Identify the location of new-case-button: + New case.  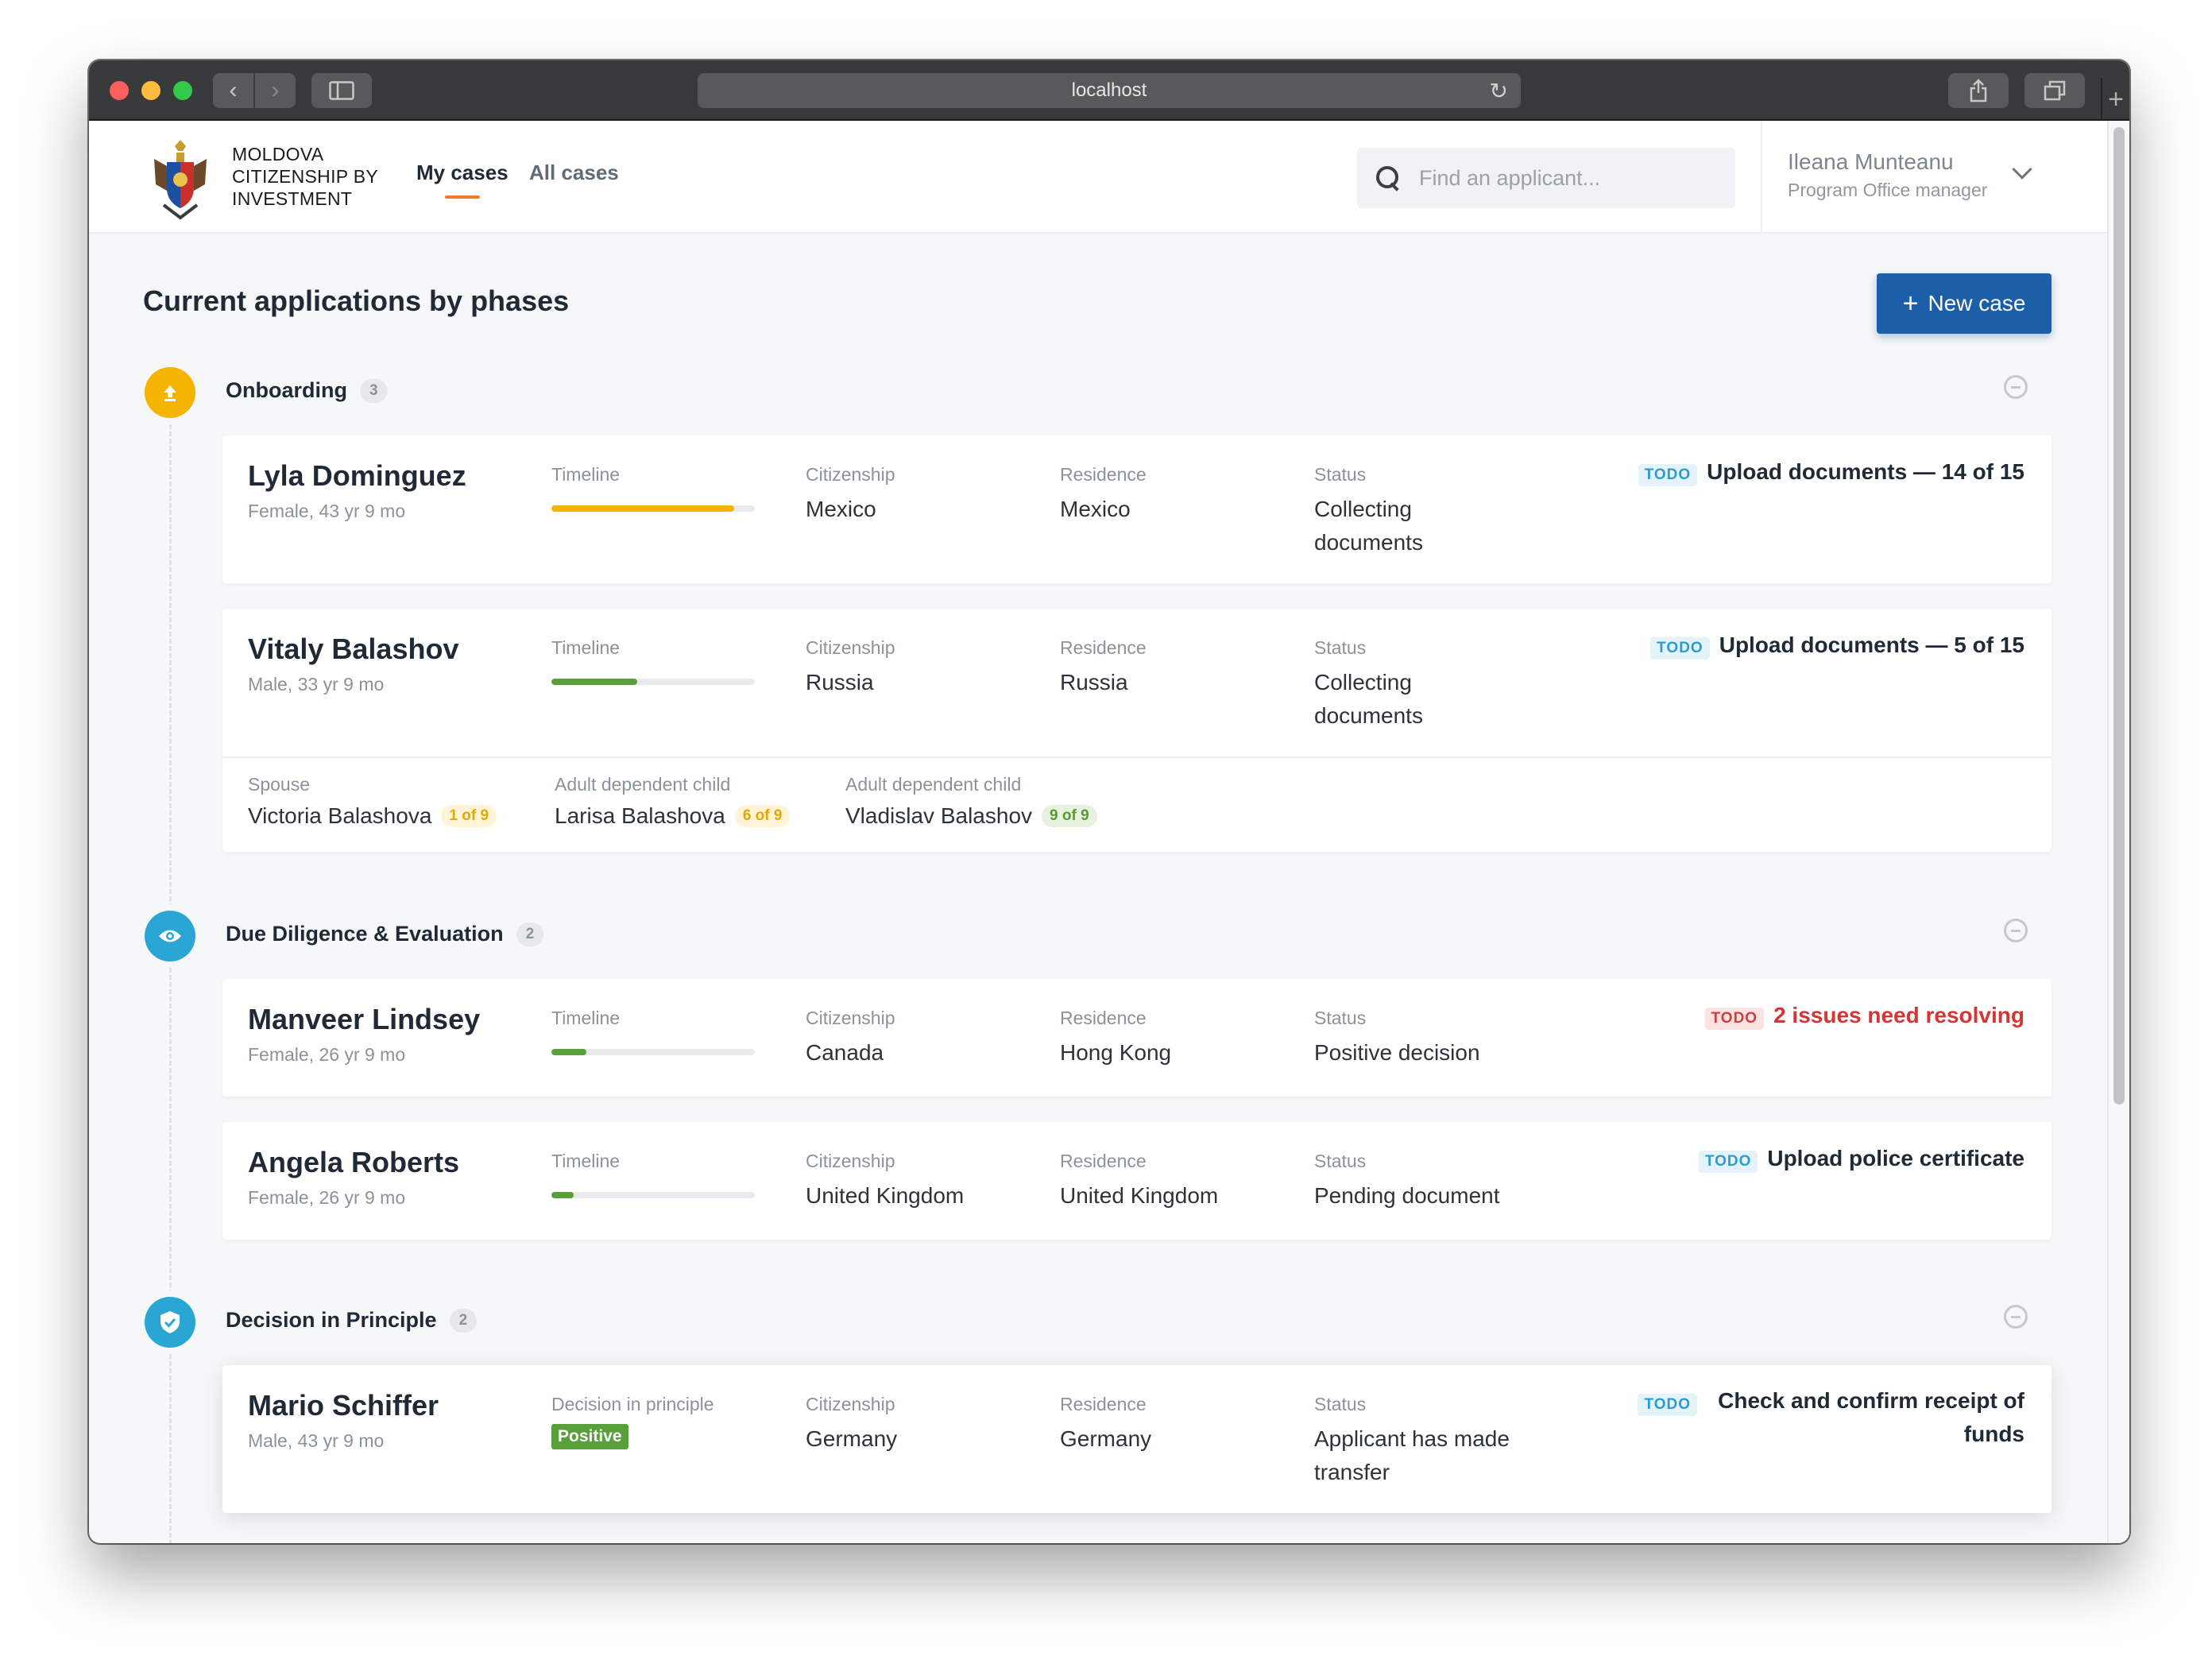
(1964, 303).